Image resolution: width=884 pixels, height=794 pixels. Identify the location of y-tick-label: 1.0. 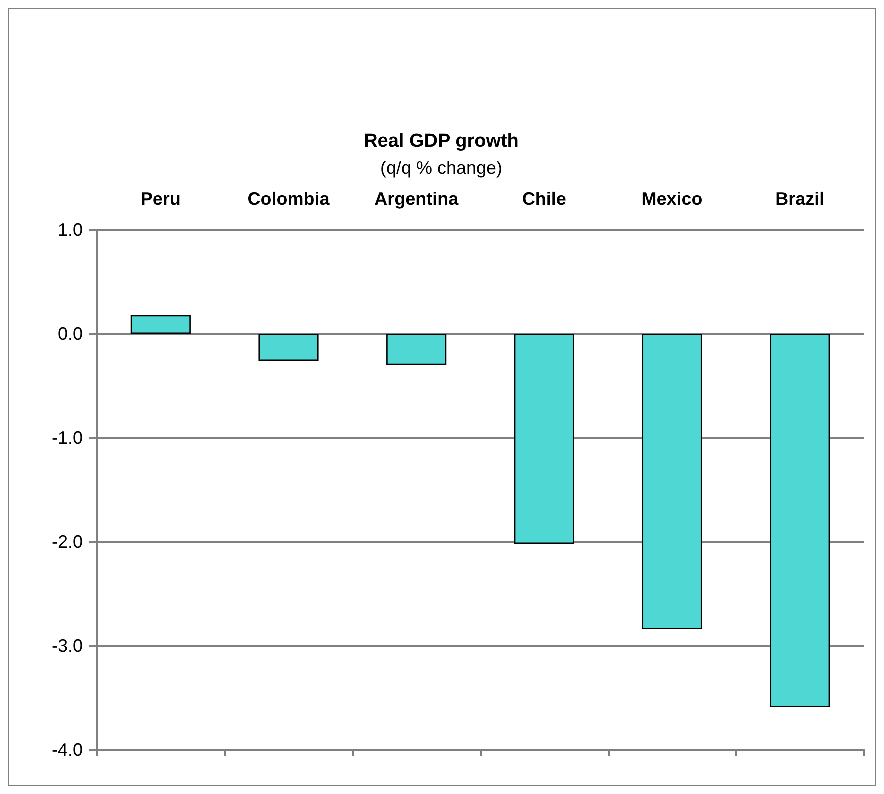
(70, 230).